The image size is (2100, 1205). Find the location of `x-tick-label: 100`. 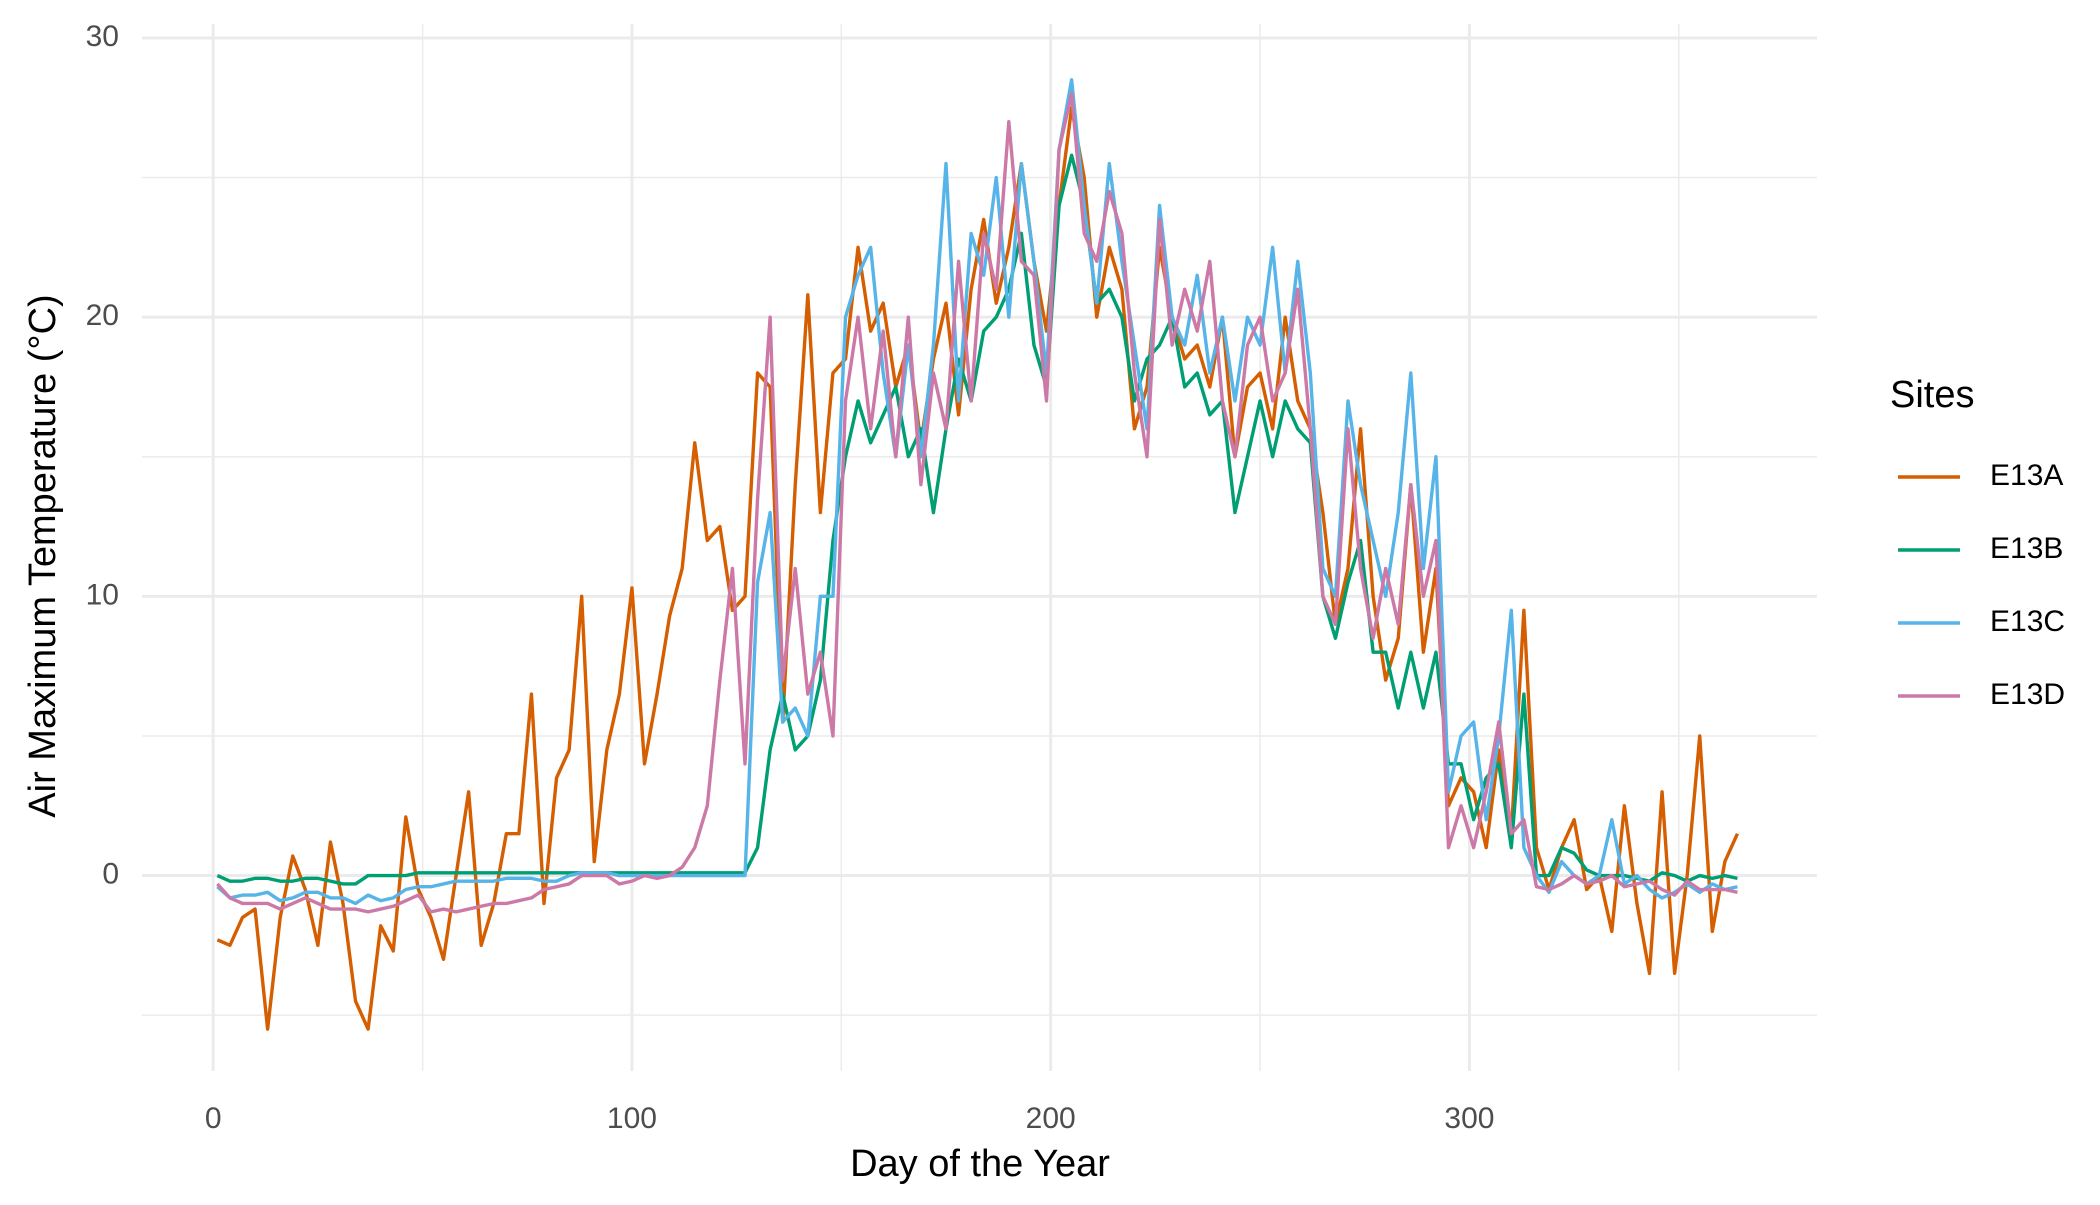

x-tick-label: 100 is located at coordinates (632, 1118).